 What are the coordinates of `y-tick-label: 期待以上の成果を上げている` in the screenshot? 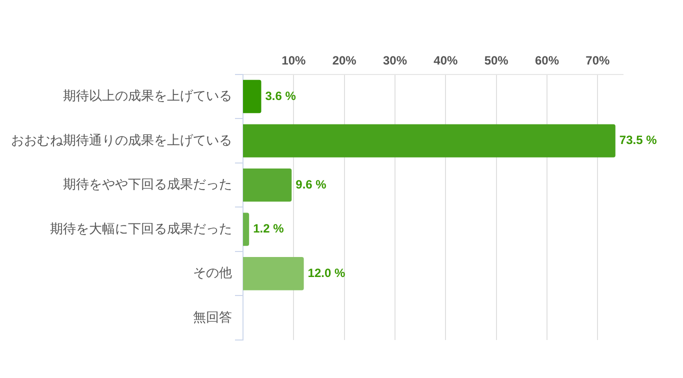 It's located at (147, 96).